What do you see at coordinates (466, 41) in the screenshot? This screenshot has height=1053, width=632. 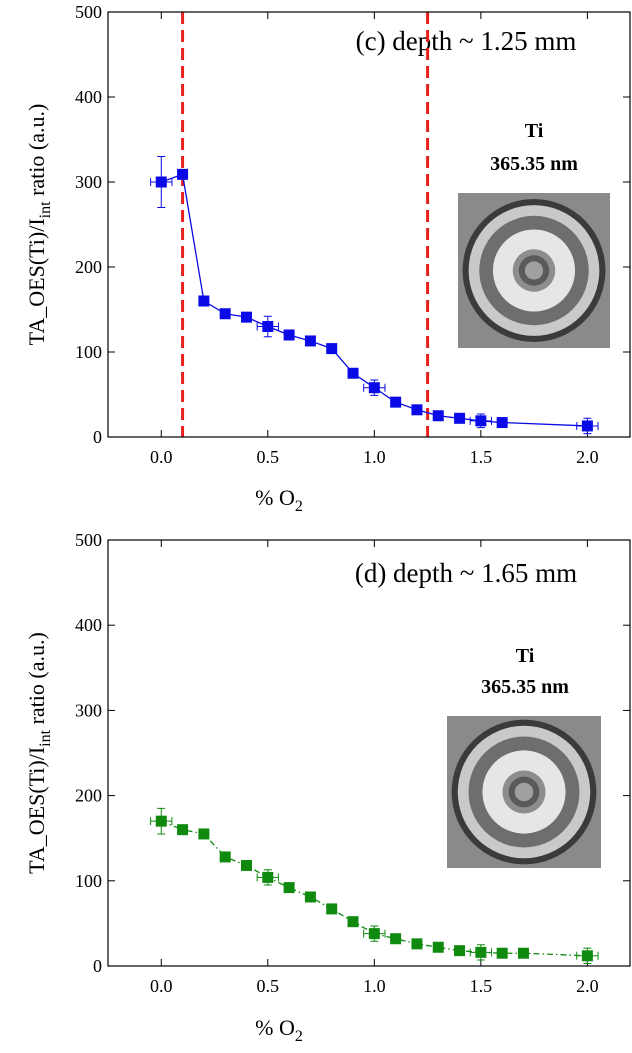 I see `annotation: (c) depth ~ 1.25 mm` at bounding box center [466, 41].